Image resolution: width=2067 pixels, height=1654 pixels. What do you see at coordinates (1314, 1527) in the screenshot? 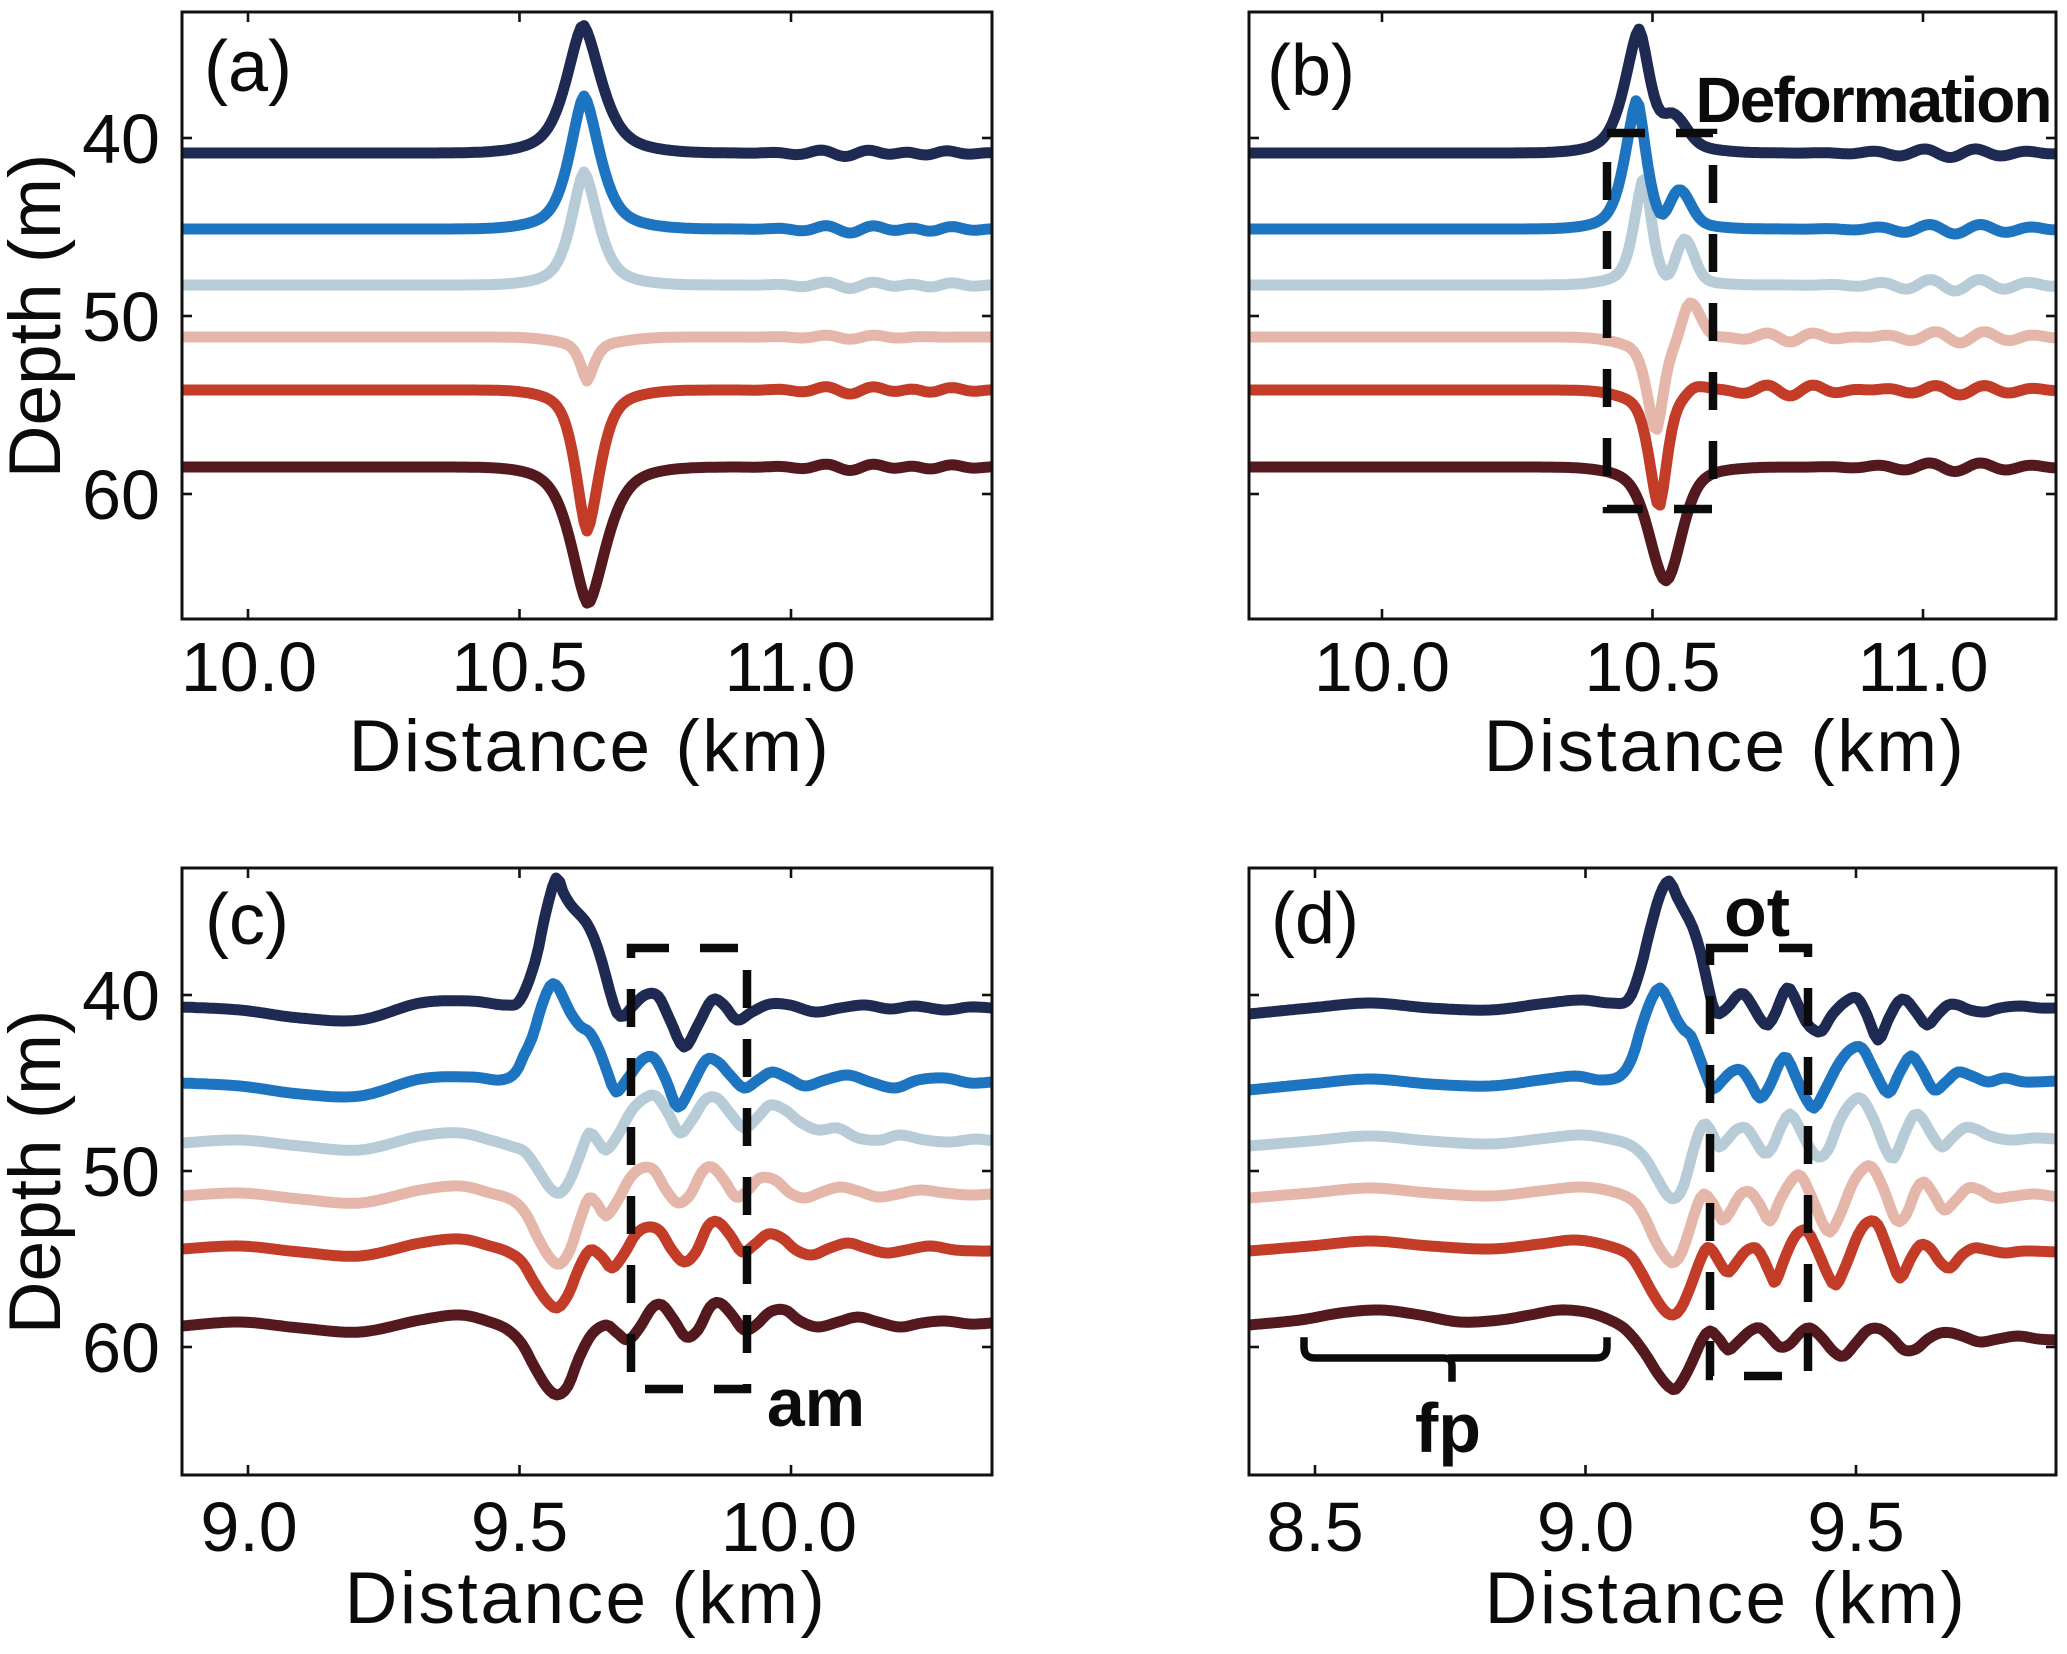
I see `svg-text: 8.5` at bounding box center [1314, 1527].